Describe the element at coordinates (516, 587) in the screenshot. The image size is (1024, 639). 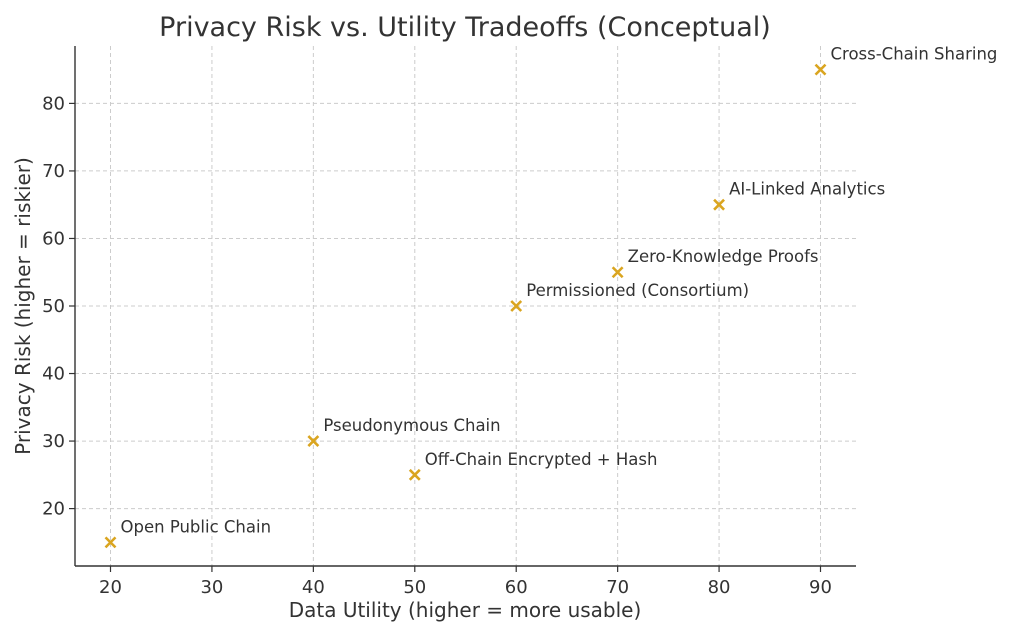
I see `x-tick-label: 60` at that location.